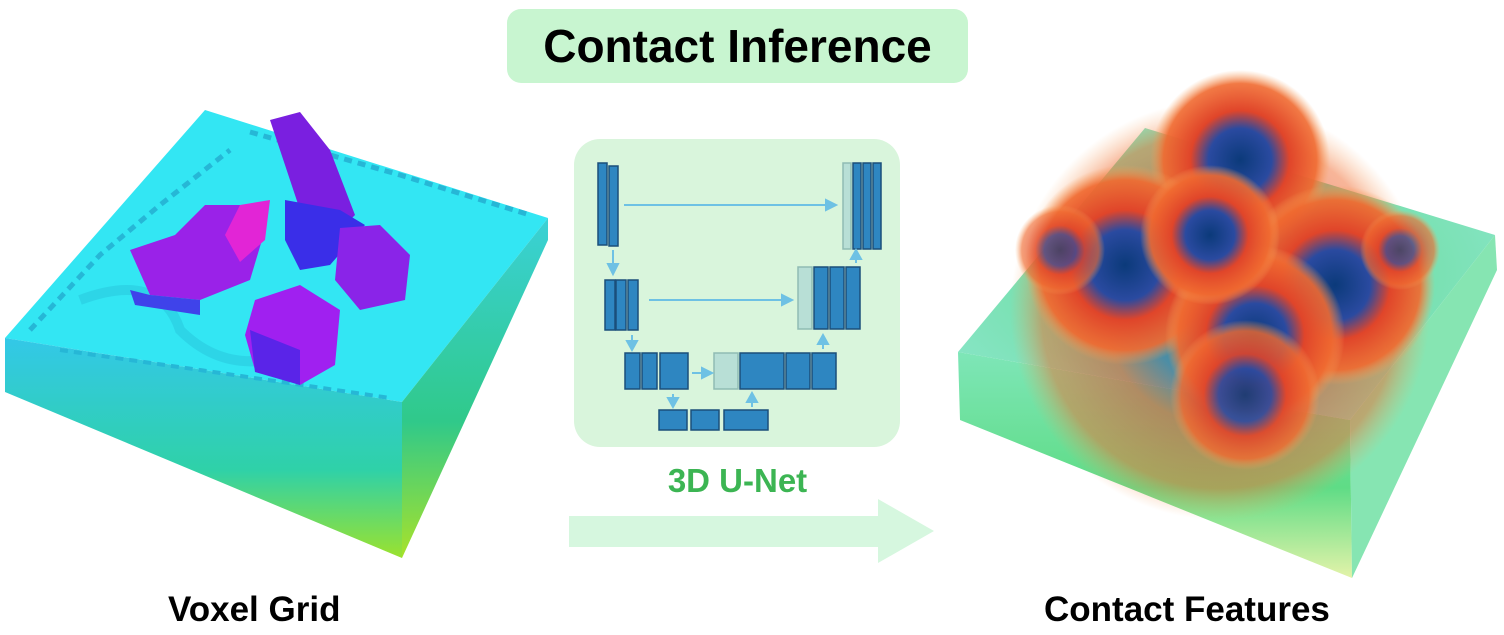 This screenshot has height=635, width=1504. I want to click on network-label: 3D U-Net, so click(737, 480).